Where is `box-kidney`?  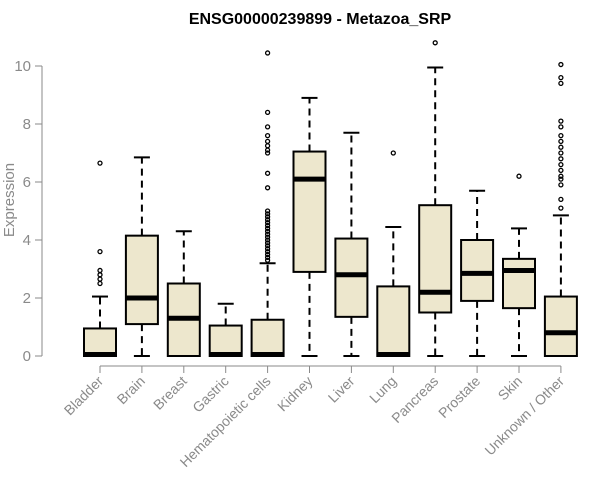 box-kidney is located at coordinates (309, 226).